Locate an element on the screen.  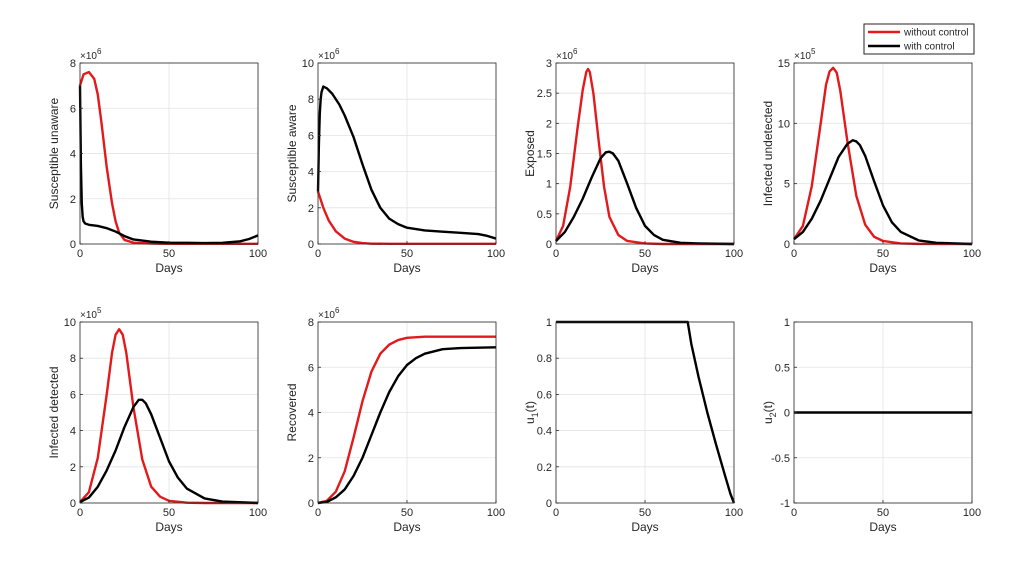
panel-6-ytick-label-4: 4 is located at coordinates (311, 414).